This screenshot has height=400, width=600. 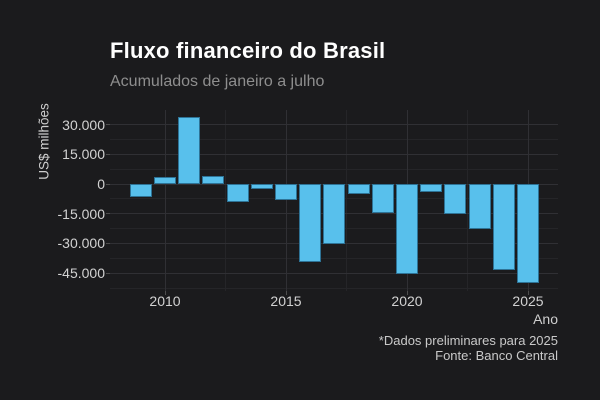 I want to click on bar-2023, so click(x=479, y=206).